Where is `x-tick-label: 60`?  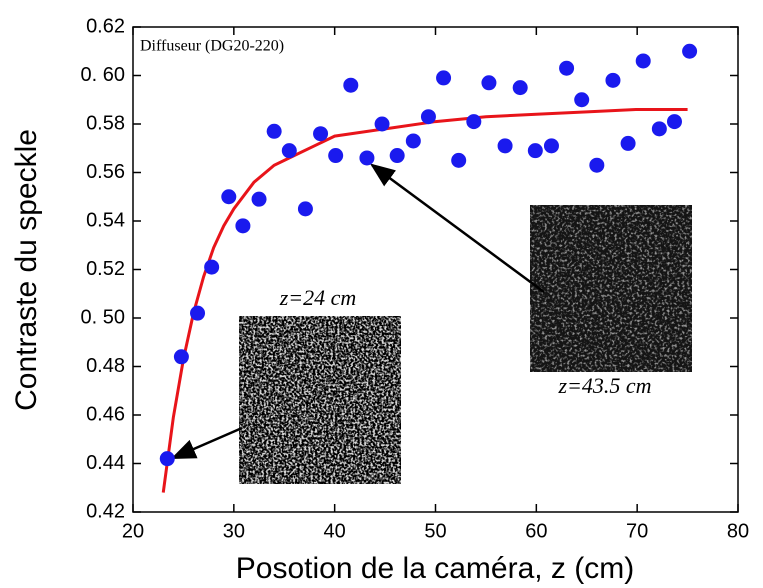
x-tick-label: 60 is located at coordinates (536, 531).